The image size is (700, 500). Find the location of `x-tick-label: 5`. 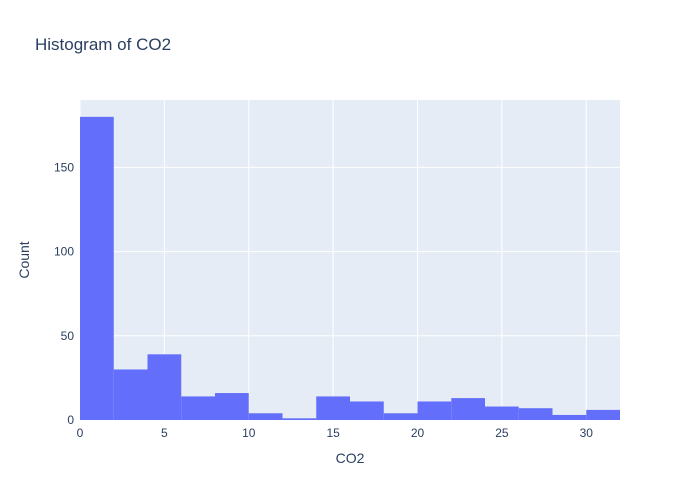

x-tick-label: 5 is located at coordinates (164, 433).